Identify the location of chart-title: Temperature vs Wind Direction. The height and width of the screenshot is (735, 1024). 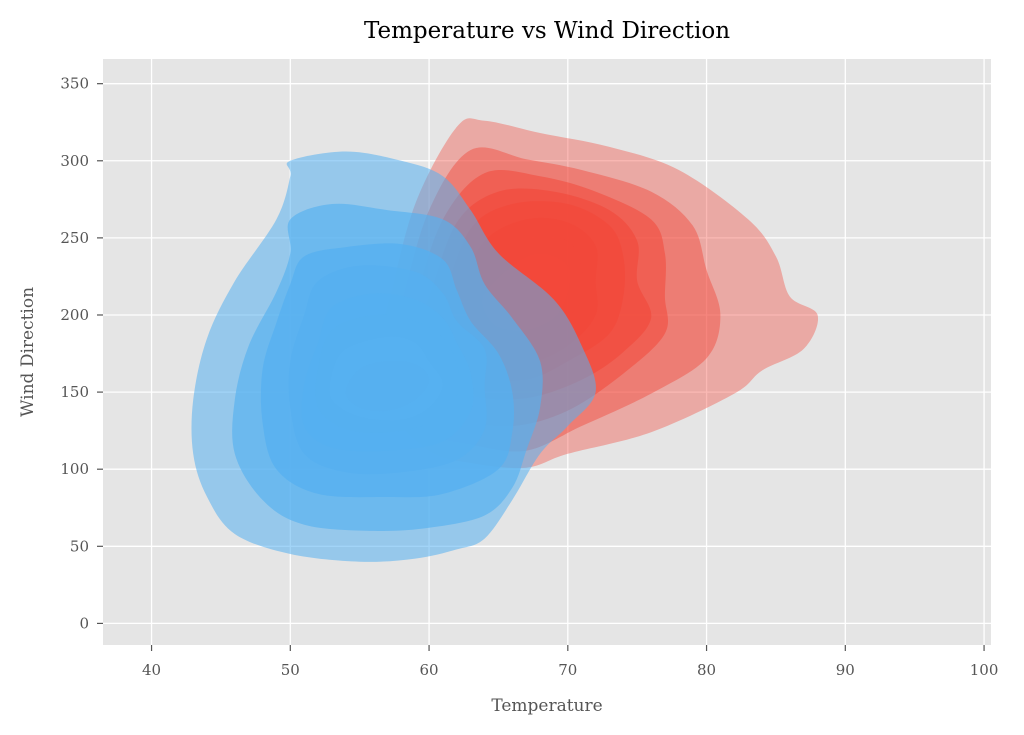
(547, 31).